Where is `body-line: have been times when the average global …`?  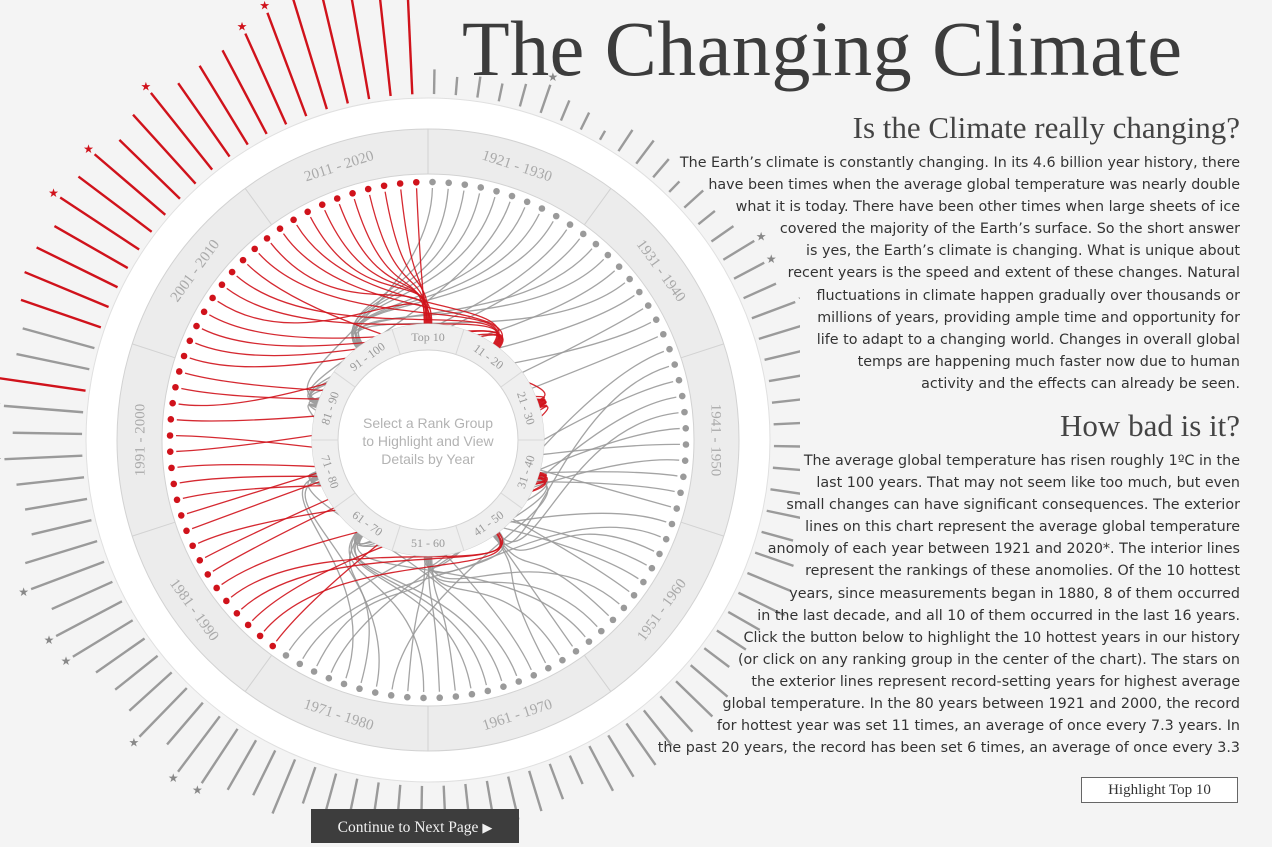
body-line: have been times when the average global … is located at coordinates (950, 185).